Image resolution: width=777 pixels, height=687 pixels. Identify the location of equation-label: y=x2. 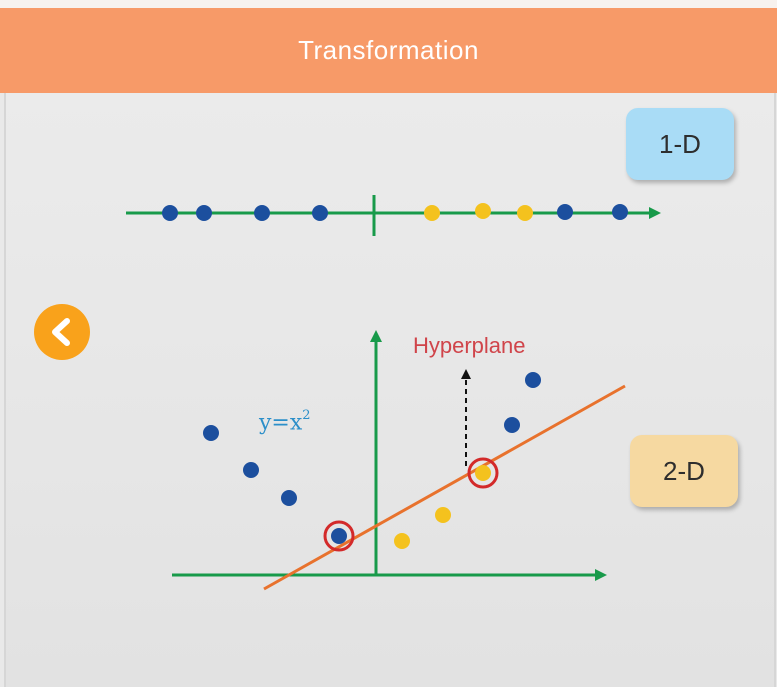
(285, 422).